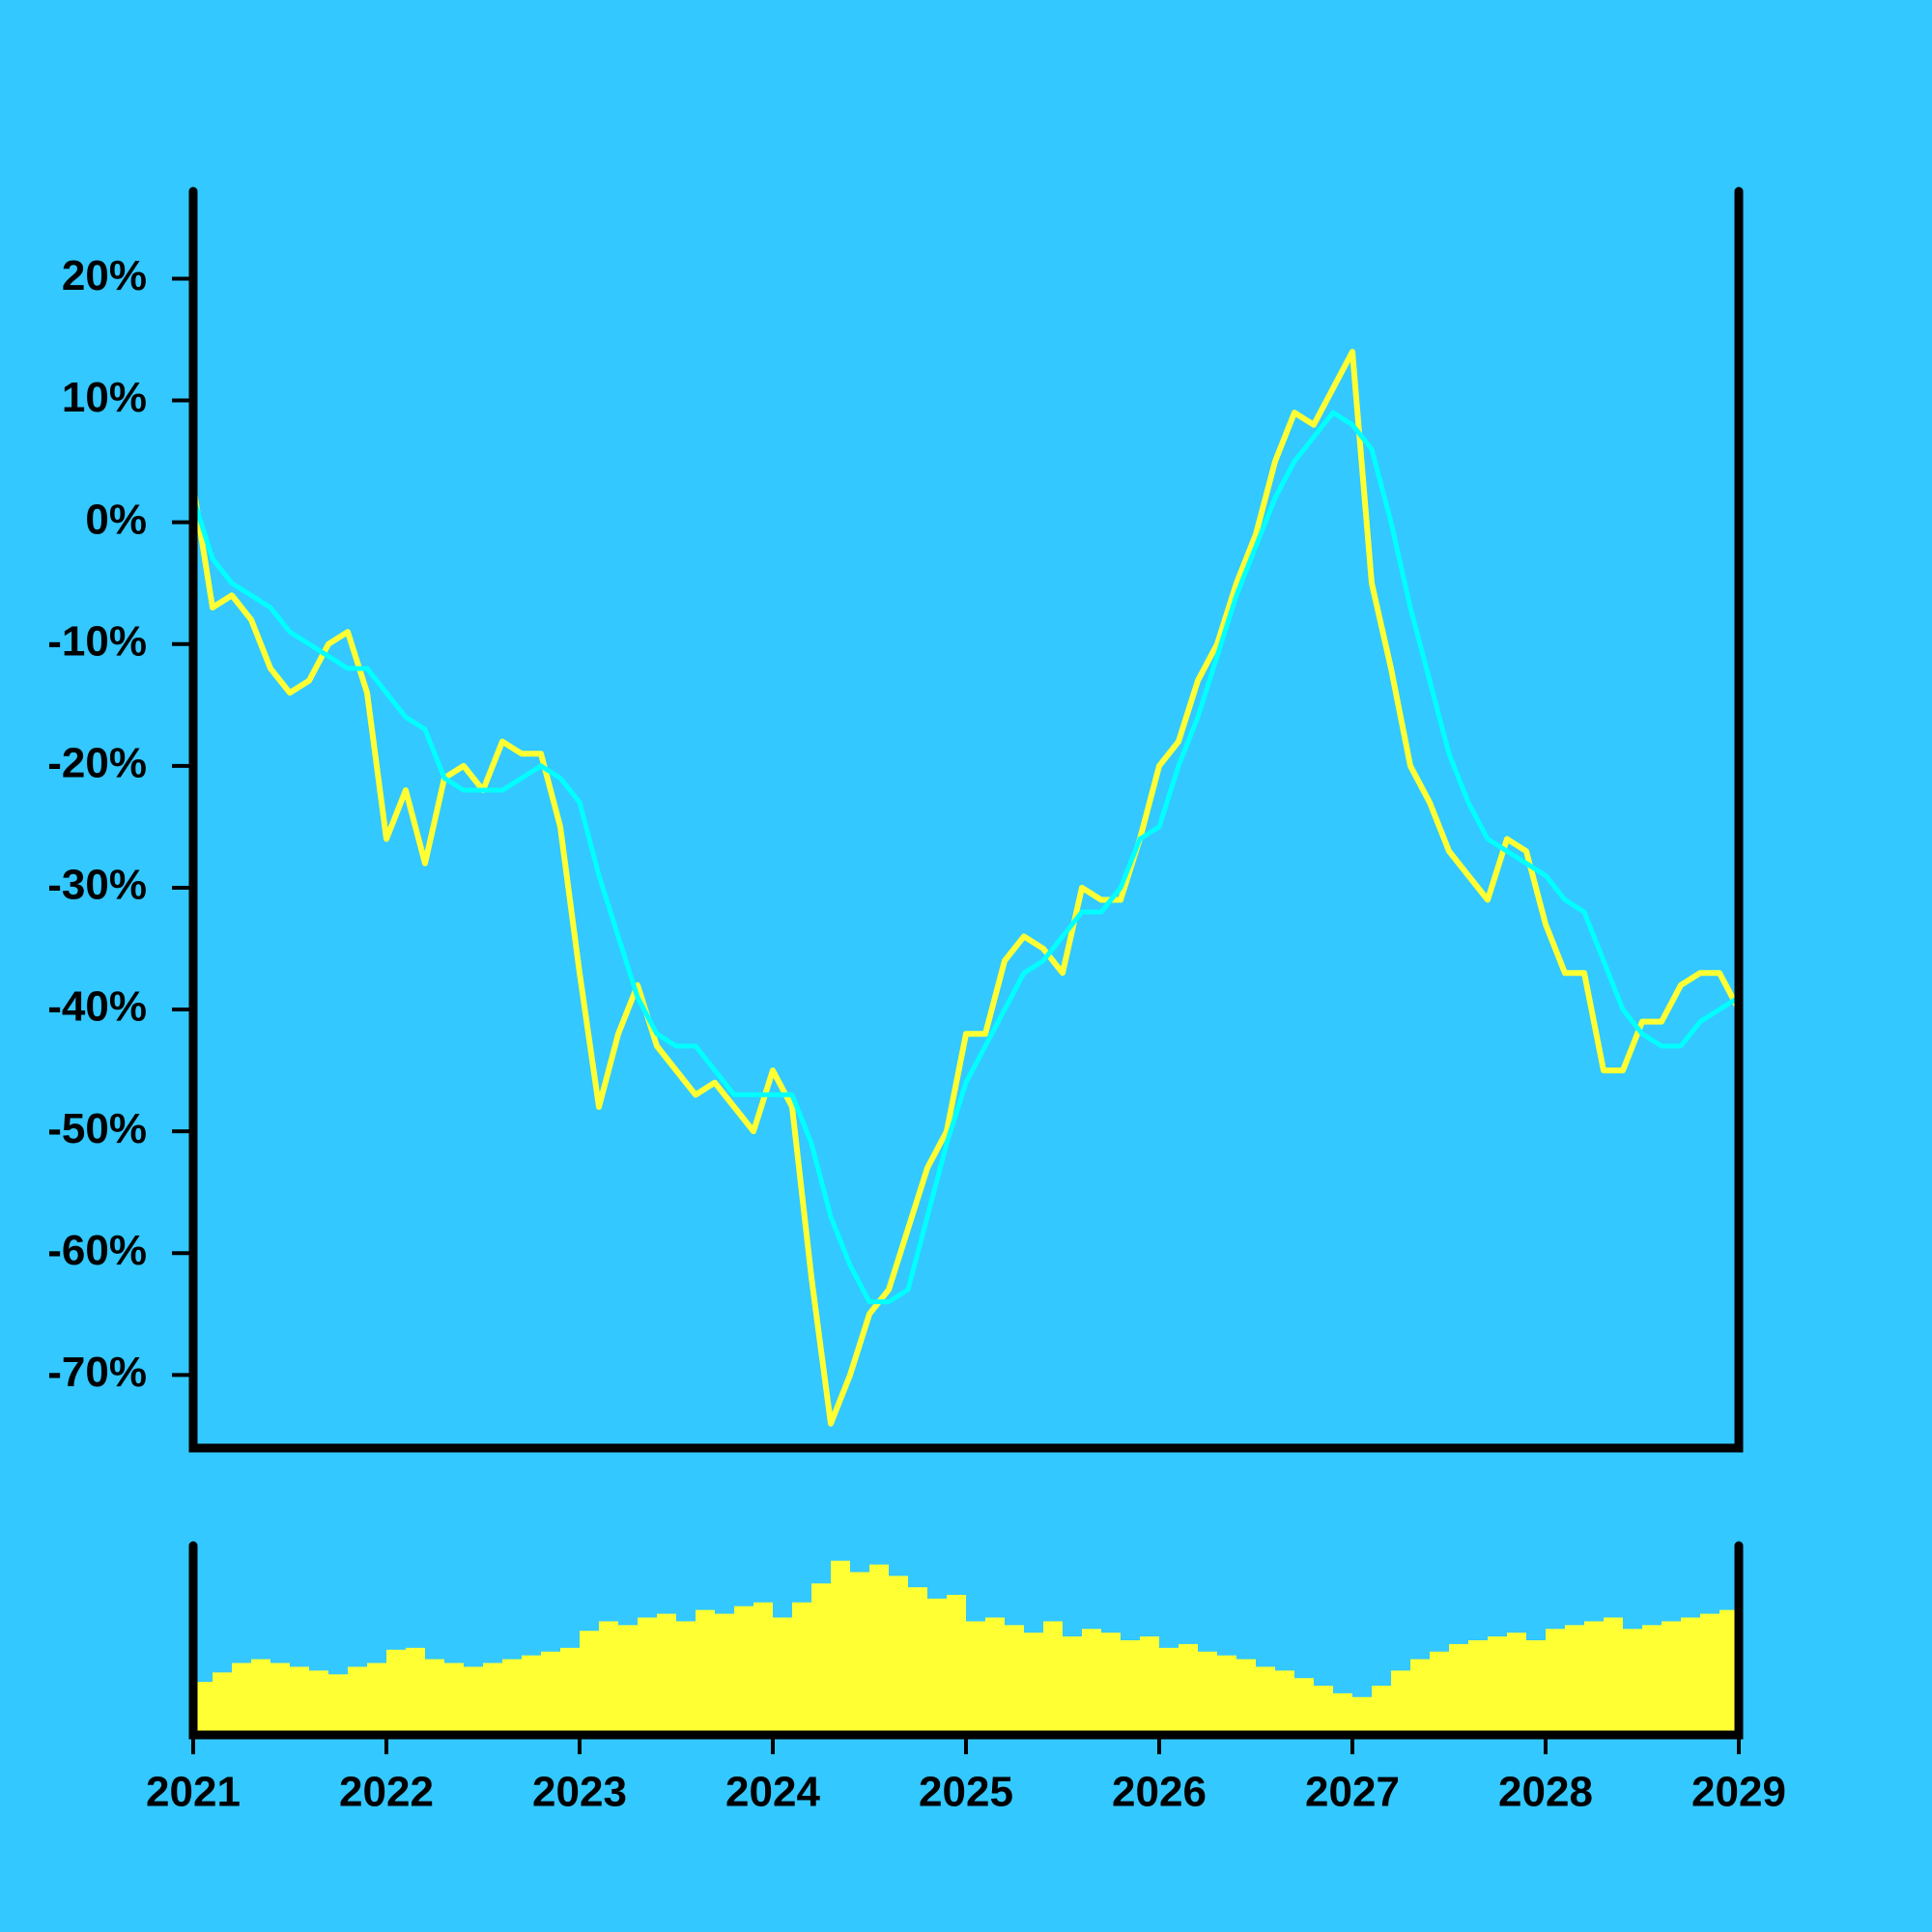 Image resolution: width=1932 pixels, height=1932 pixels. I want to click on x-tick-label: 2028, so click(1545, 1792).